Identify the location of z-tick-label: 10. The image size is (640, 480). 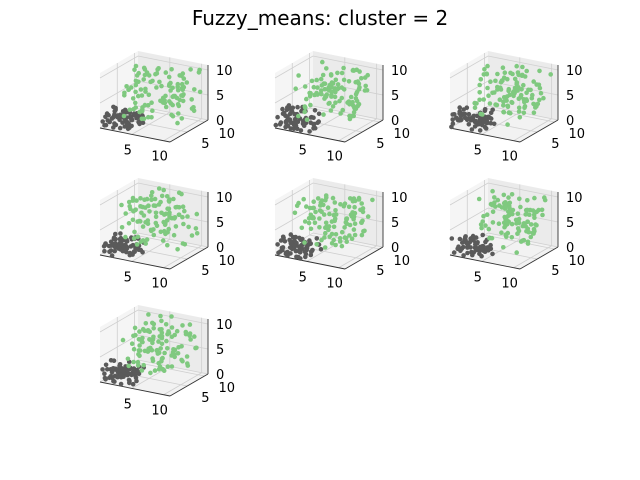
(399, 198).